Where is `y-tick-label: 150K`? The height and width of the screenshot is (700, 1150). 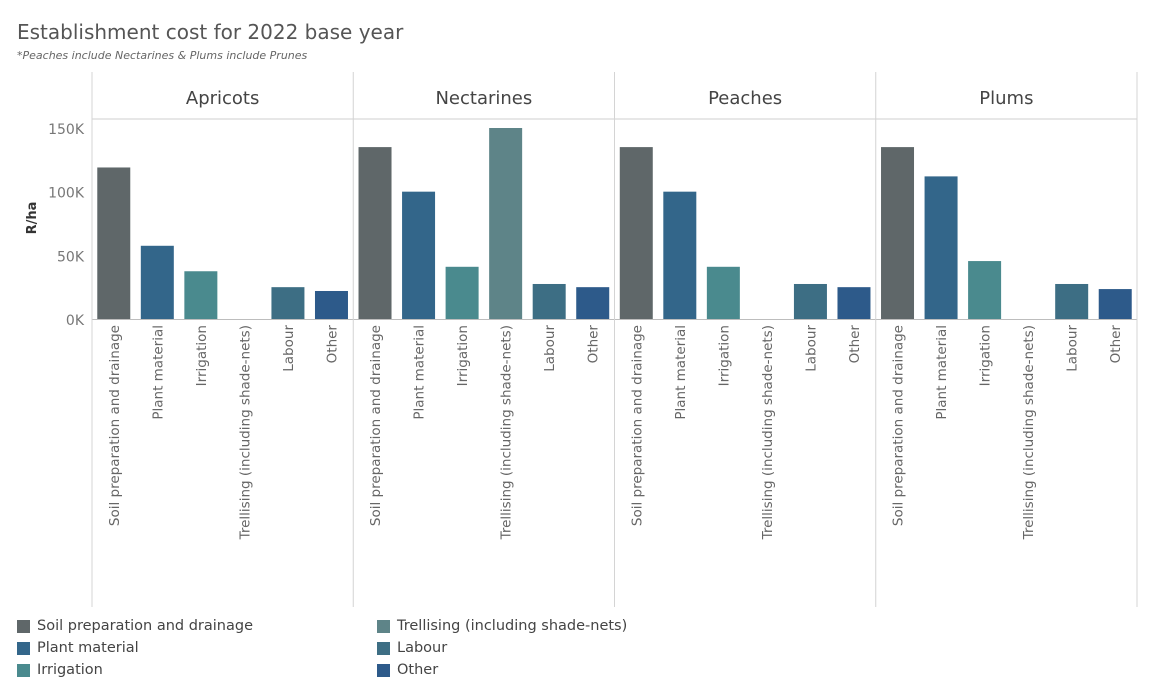
y-tick-label: 150K is located at coordinates (66, 130).